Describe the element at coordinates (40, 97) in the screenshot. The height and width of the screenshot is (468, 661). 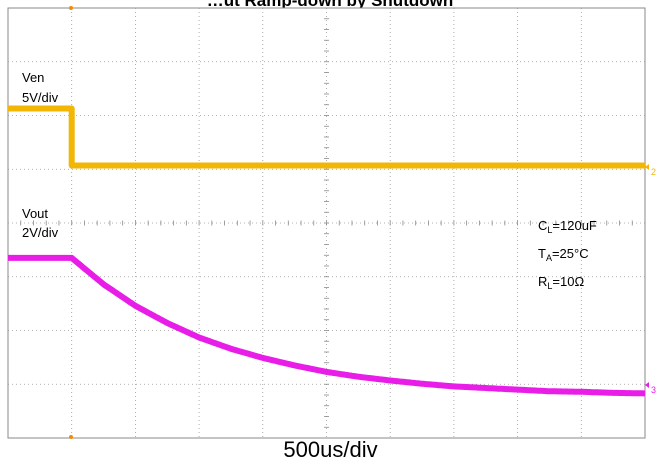
I see `ven-scale-label: 5V/div` at that location.